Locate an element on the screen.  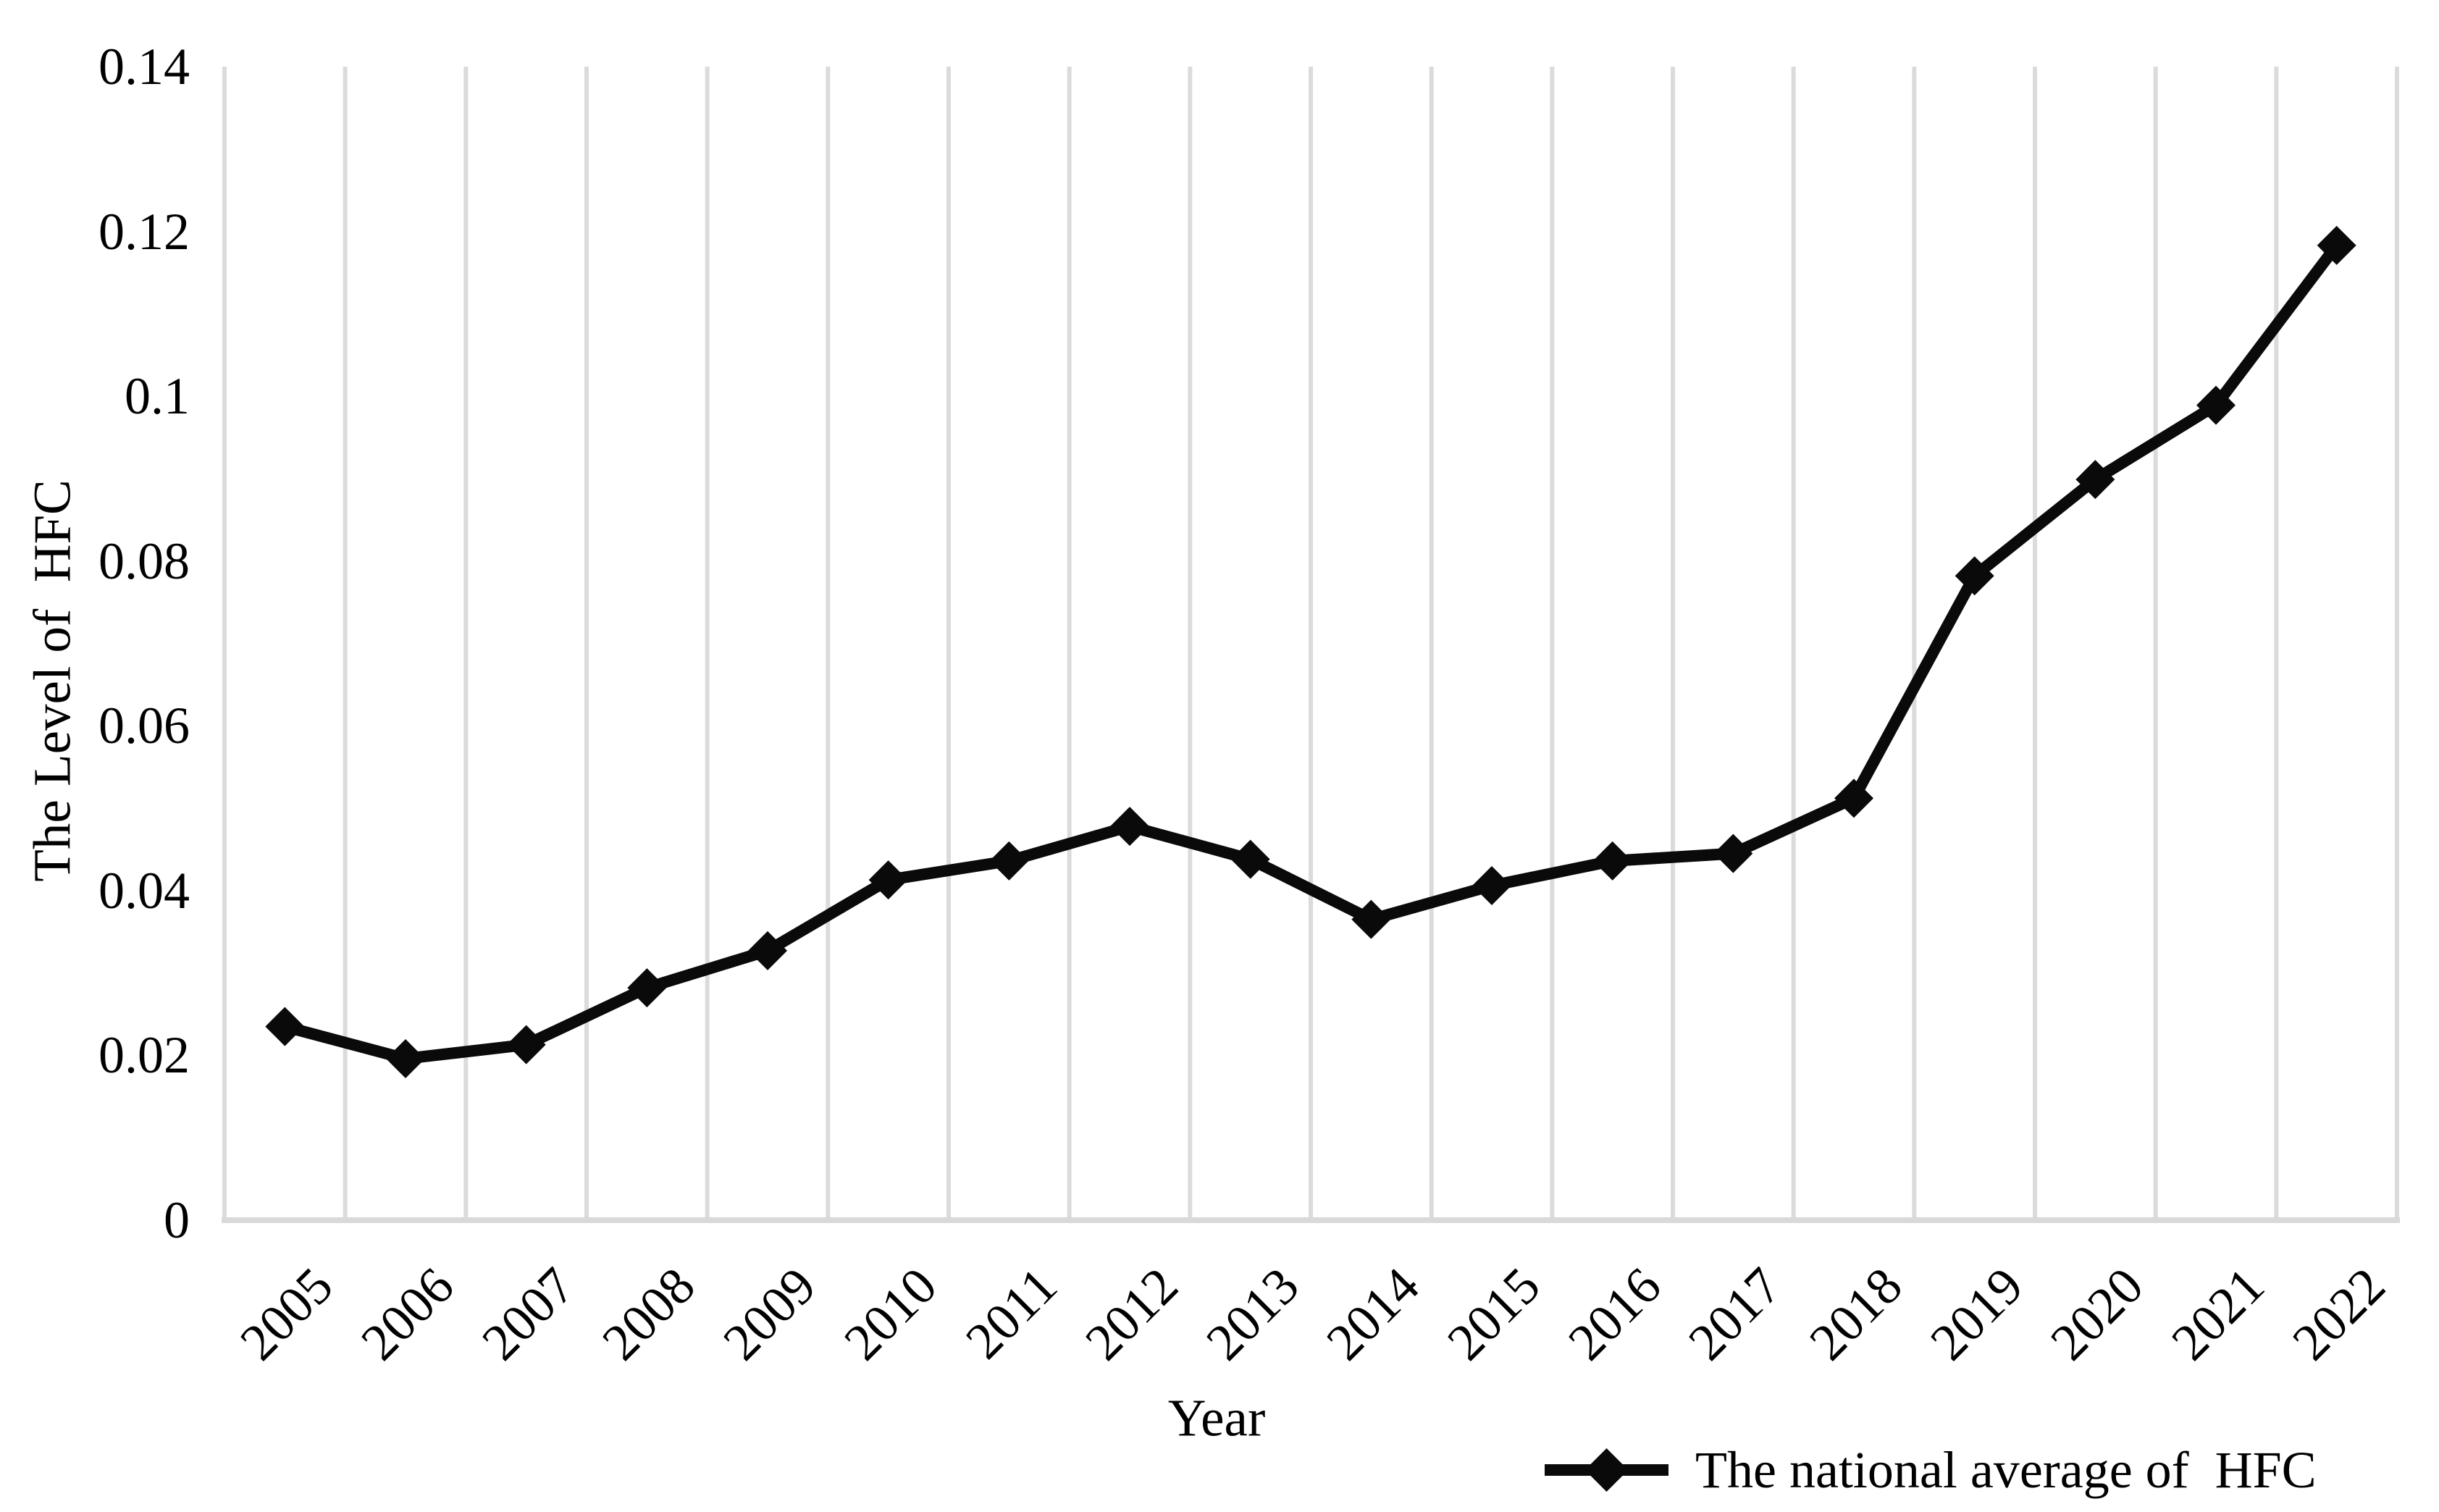
data-point-2010 is located at coordinates (888, 880).